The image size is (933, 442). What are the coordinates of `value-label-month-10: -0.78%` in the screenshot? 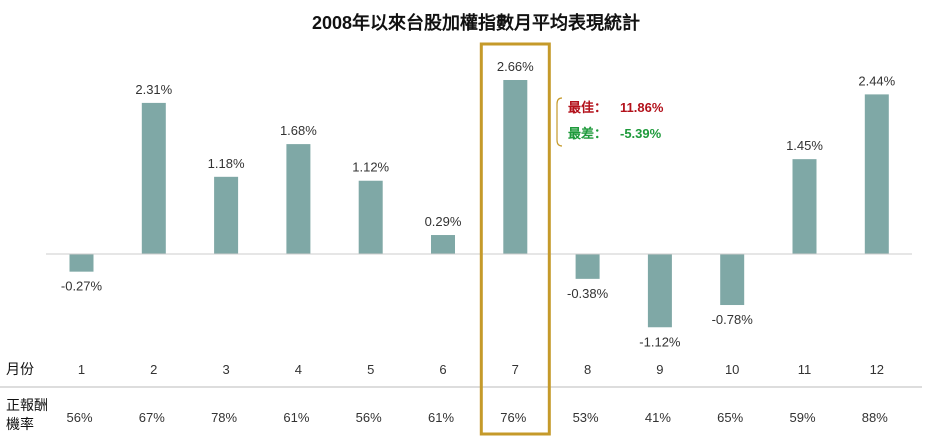 It's located at (733, 319).